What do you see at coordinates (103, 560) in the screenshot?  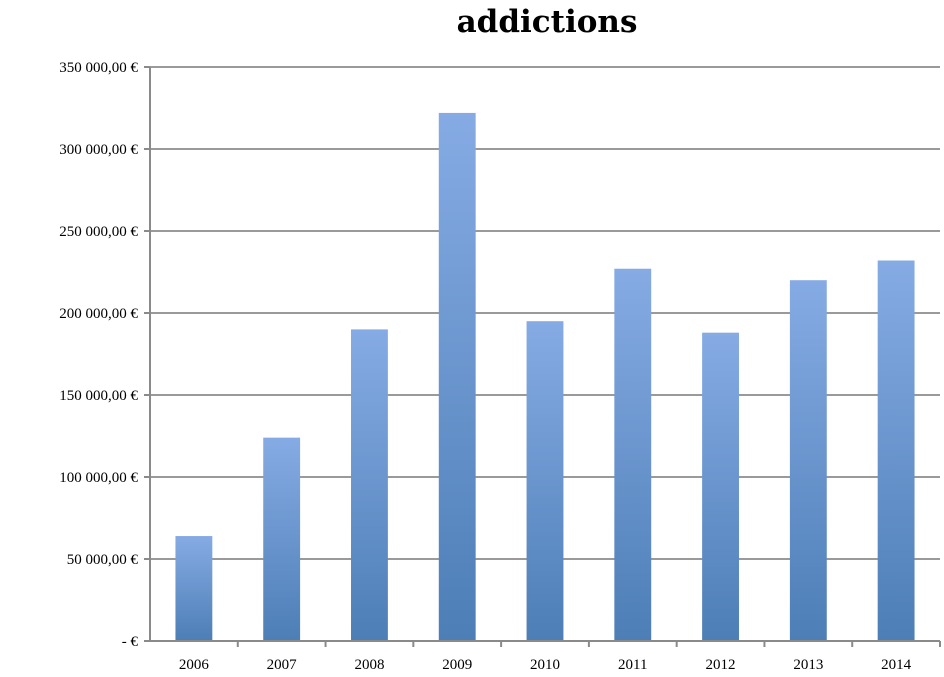 I see `y-tick-label: 50 000,00 €` at bounding box center [103, 560].